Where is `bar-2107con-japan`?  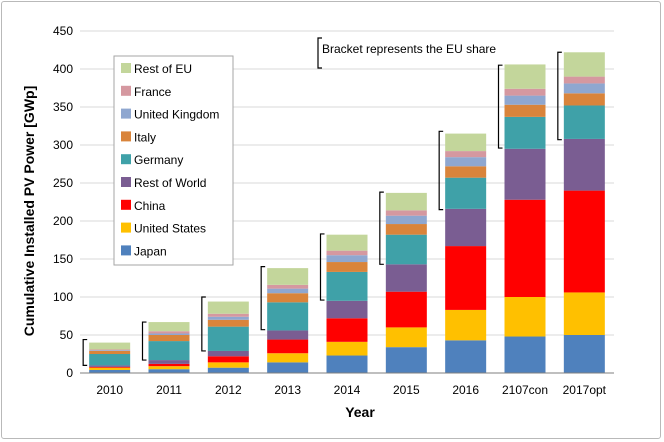 bar-2107con-japan is located at coordinates (525, 354).